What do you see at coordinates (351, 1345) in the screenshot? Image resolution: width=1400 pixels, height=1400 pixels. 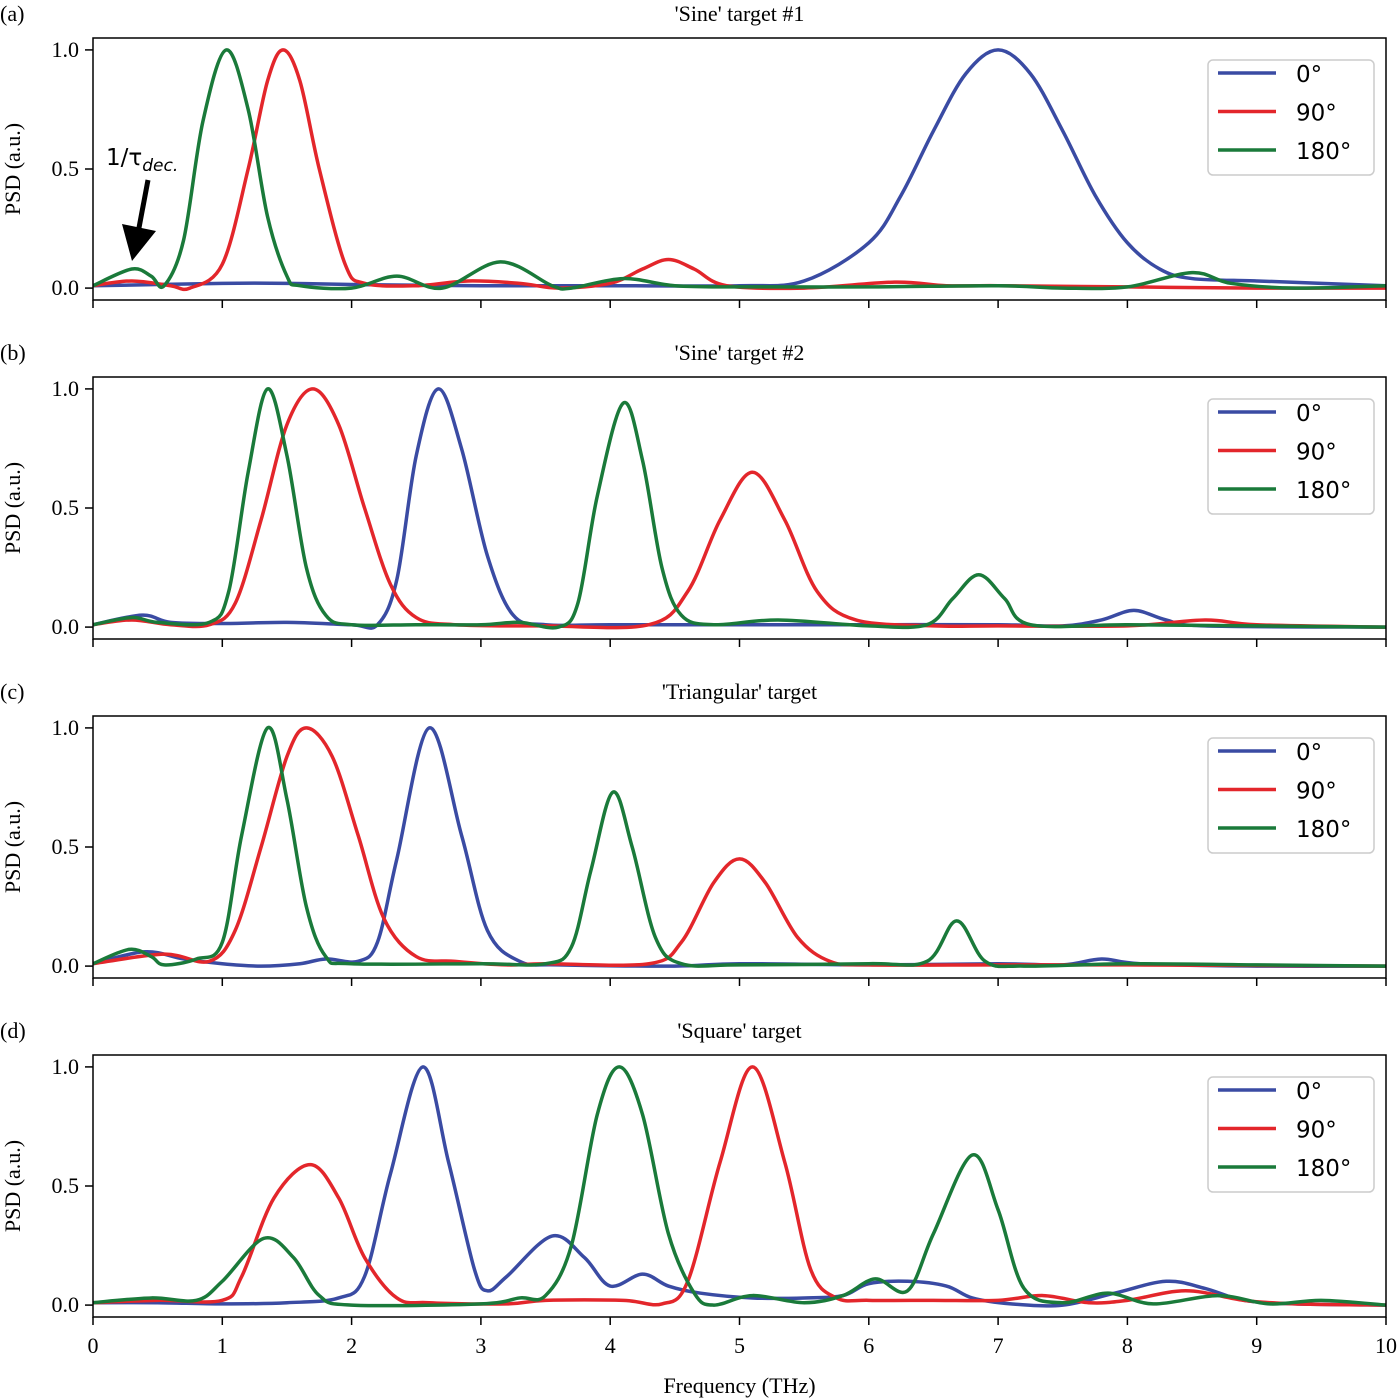 I see `x-tick-label: 2` at bounding box center [351, 1345].